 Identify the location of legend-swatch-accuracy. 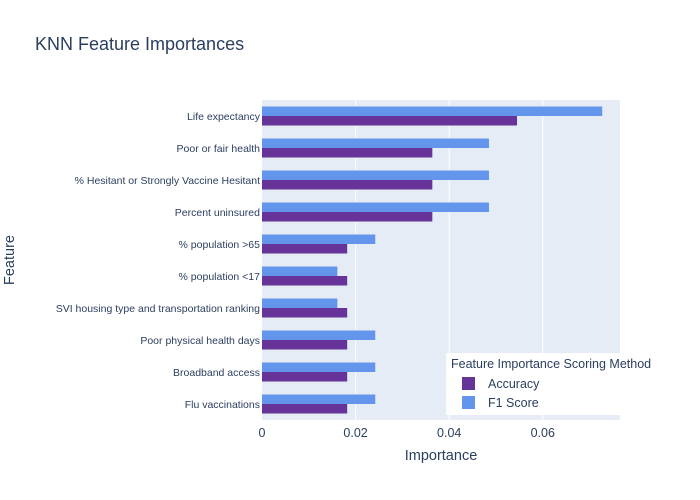
(468, 383).